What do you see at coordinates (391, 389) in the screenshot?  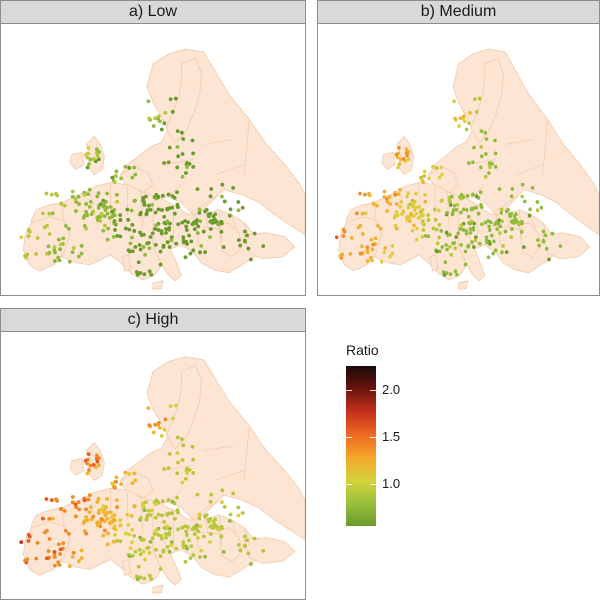 I see `legend-tick-label: 2.0` at bounding box center [391, 389].